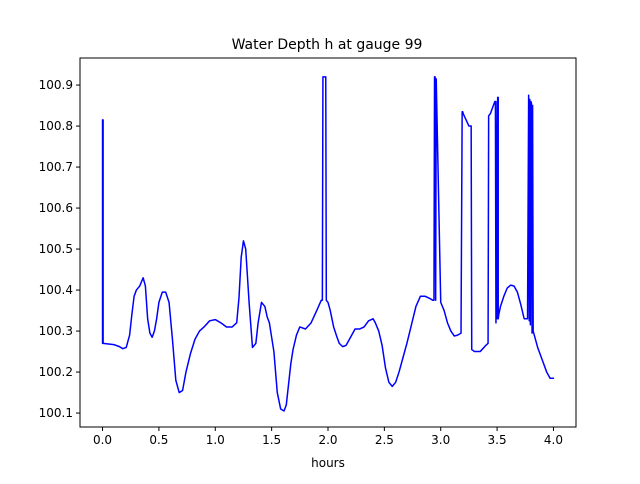 The height and width of the screenshot is (484, 640). What do you see at coordinates (56, 85) in the screenshot?
I see `y-tick-label: 100.9` at bounding box center [56, 85].